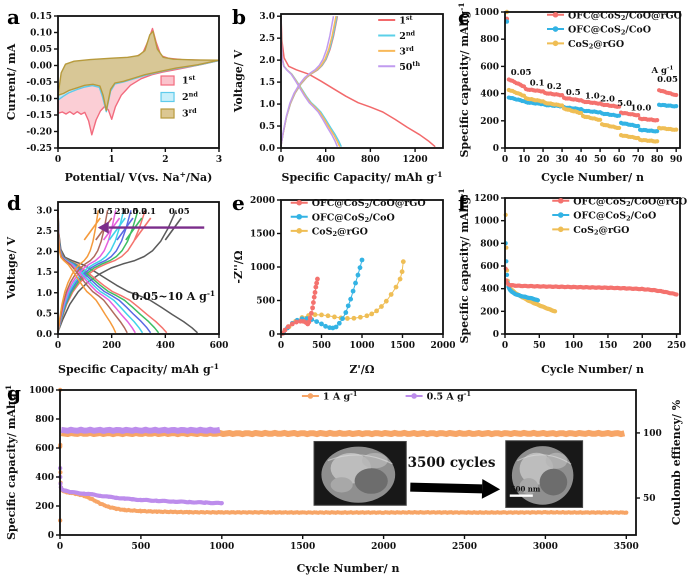 This screenshot has height=579, width=688. What do you see at coordinates (98, 212) in the screenshot?
I see `rate-label: 10` at bounding box center [98, 212].